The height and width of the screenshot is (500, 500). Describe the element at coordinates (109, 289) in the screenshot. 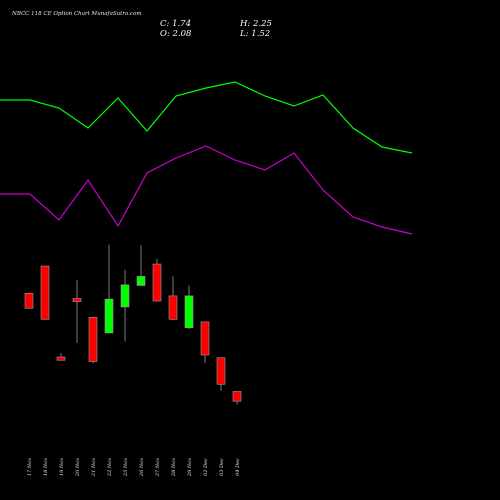

I see `candle-22-nov` at that location.